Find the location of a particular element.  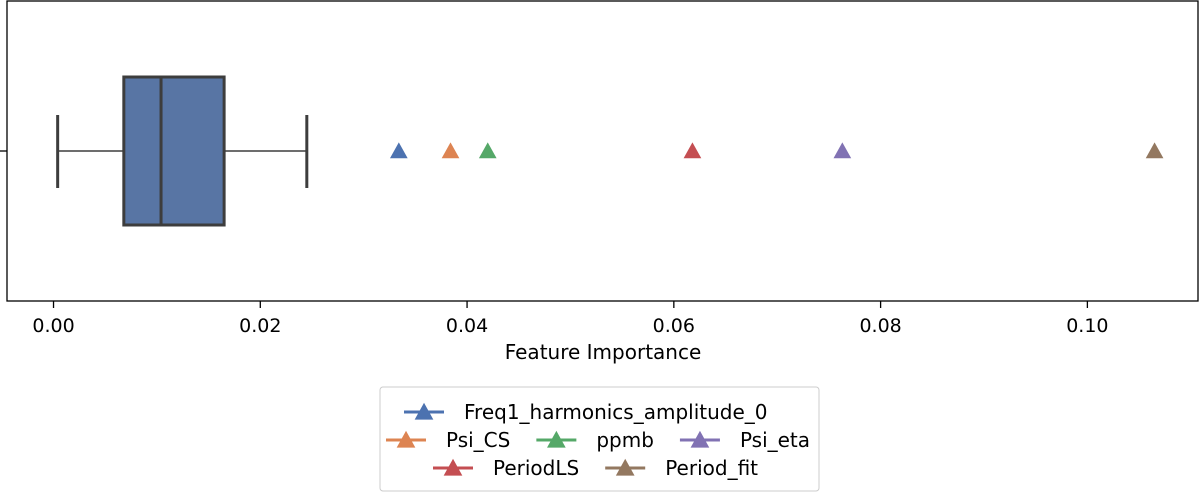

legend-label-ppmb: ppmb is located at coordinates (625, 440).